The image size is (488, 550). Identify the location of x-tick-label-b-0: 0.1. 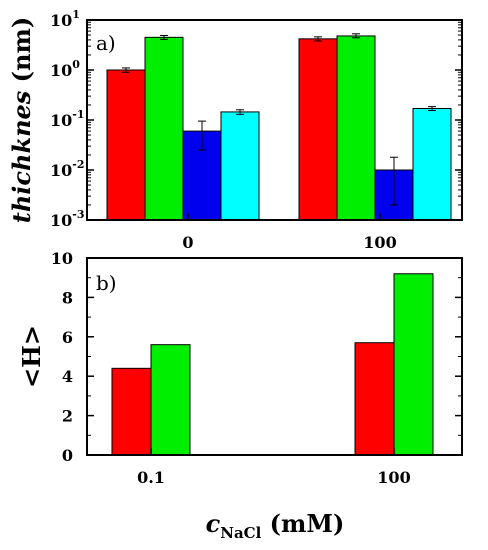
(151, 477).